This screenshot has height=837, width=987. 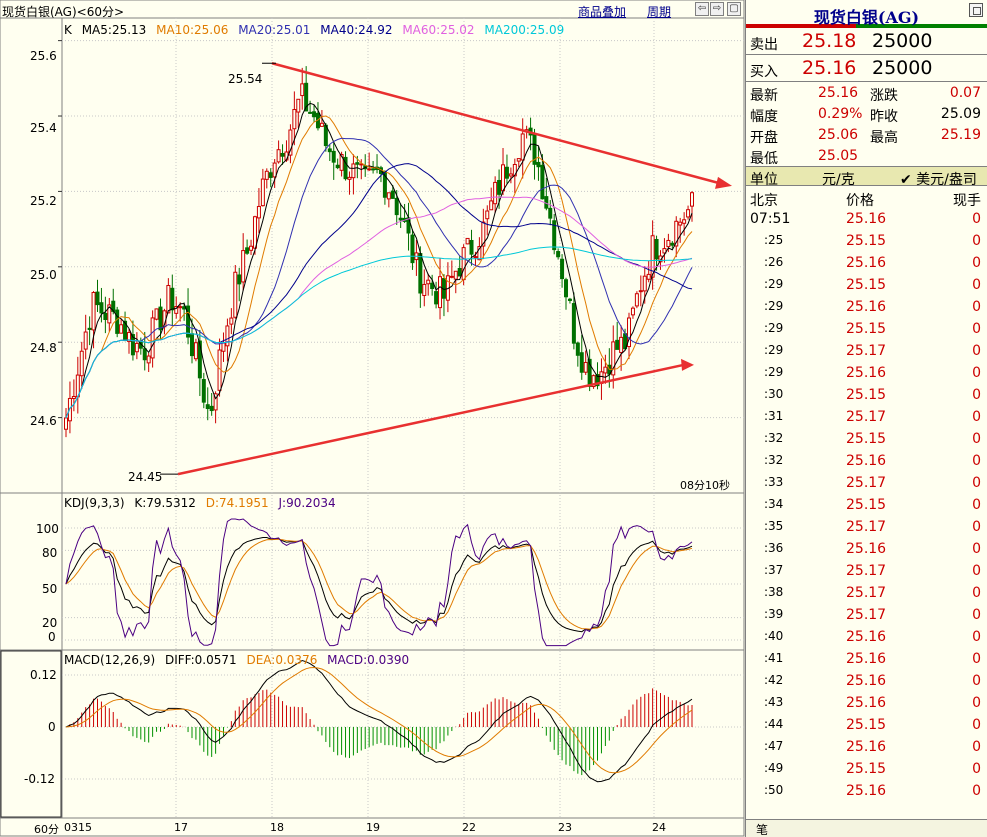 I want to click on next-icon: ⇨, so click(x=717, y=9).